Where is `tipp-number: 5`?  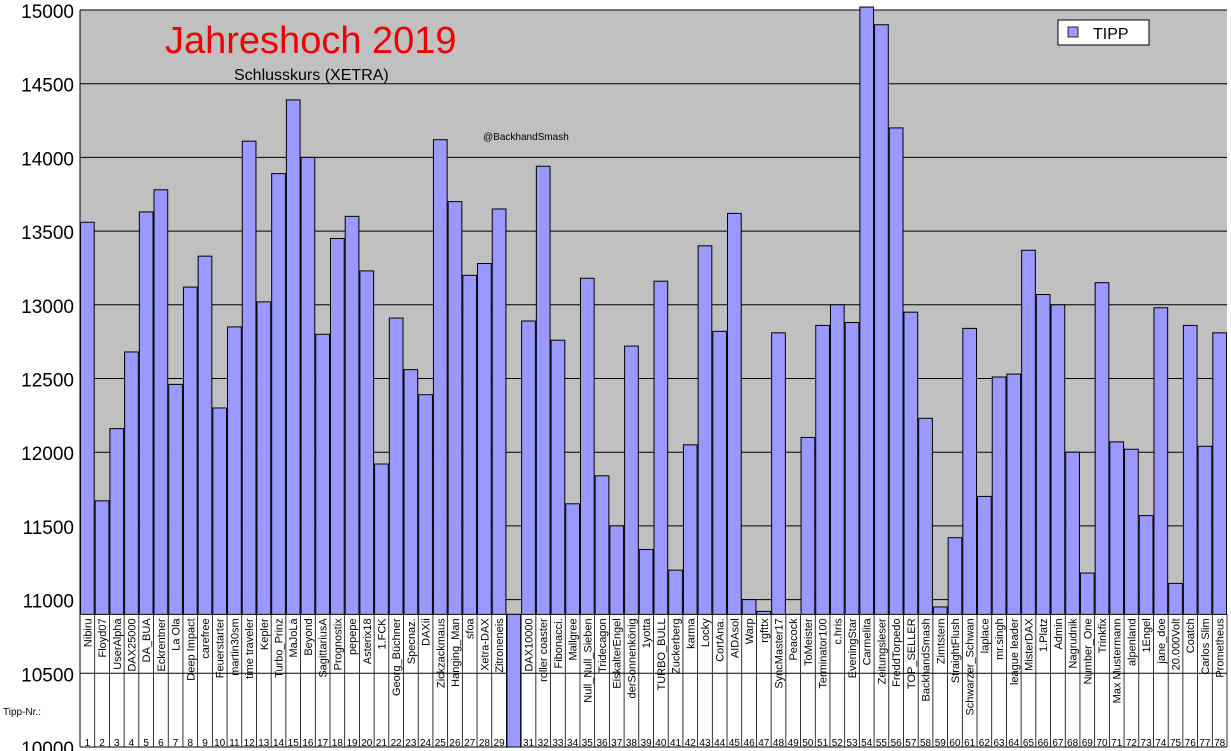
tipp-number: 5 is located at coordinates (146, 743).